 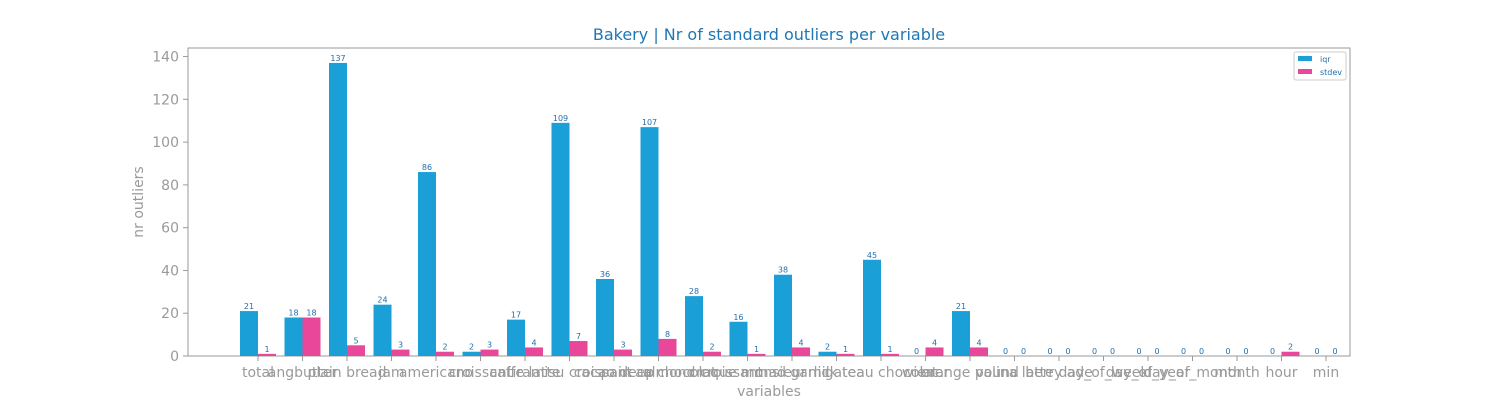 I want to click on bar-value-label: 38, so click(x=783, y=270).